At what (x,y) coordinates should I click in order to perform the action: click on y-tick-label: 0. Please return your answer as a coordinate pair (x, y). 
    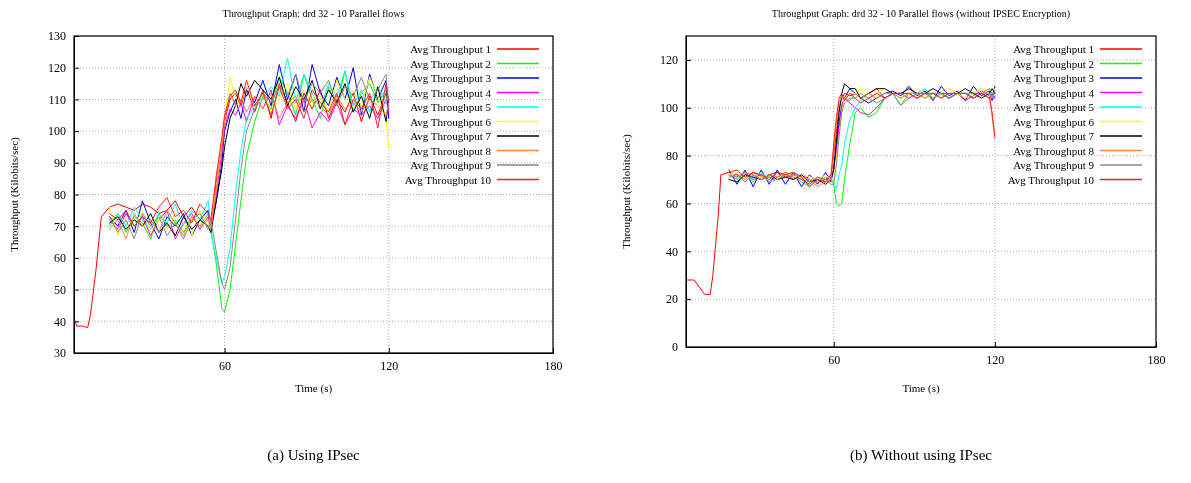
    Looking at the image, I should click on (675, 347).